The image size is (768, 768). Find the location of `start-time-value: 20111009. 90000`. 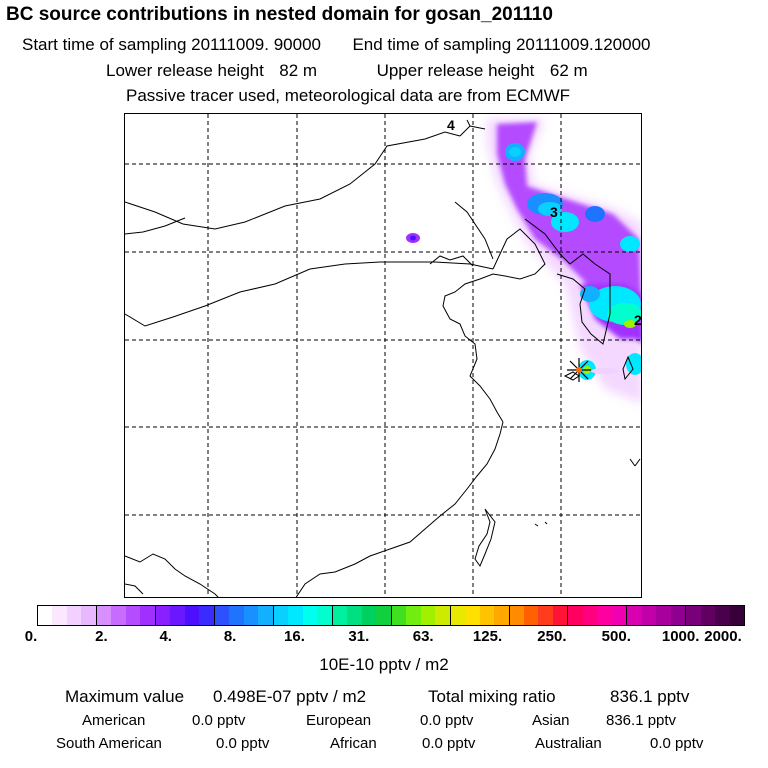

start-time-value: 20111009. 90000 is located at coordinates (256, 44).